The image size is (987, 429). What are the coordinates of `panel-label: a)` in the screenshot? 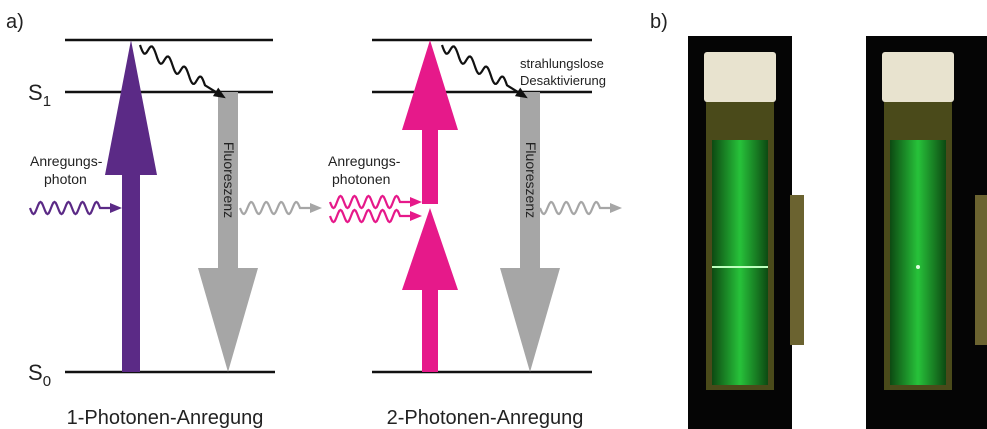 It's located at (15, 22).